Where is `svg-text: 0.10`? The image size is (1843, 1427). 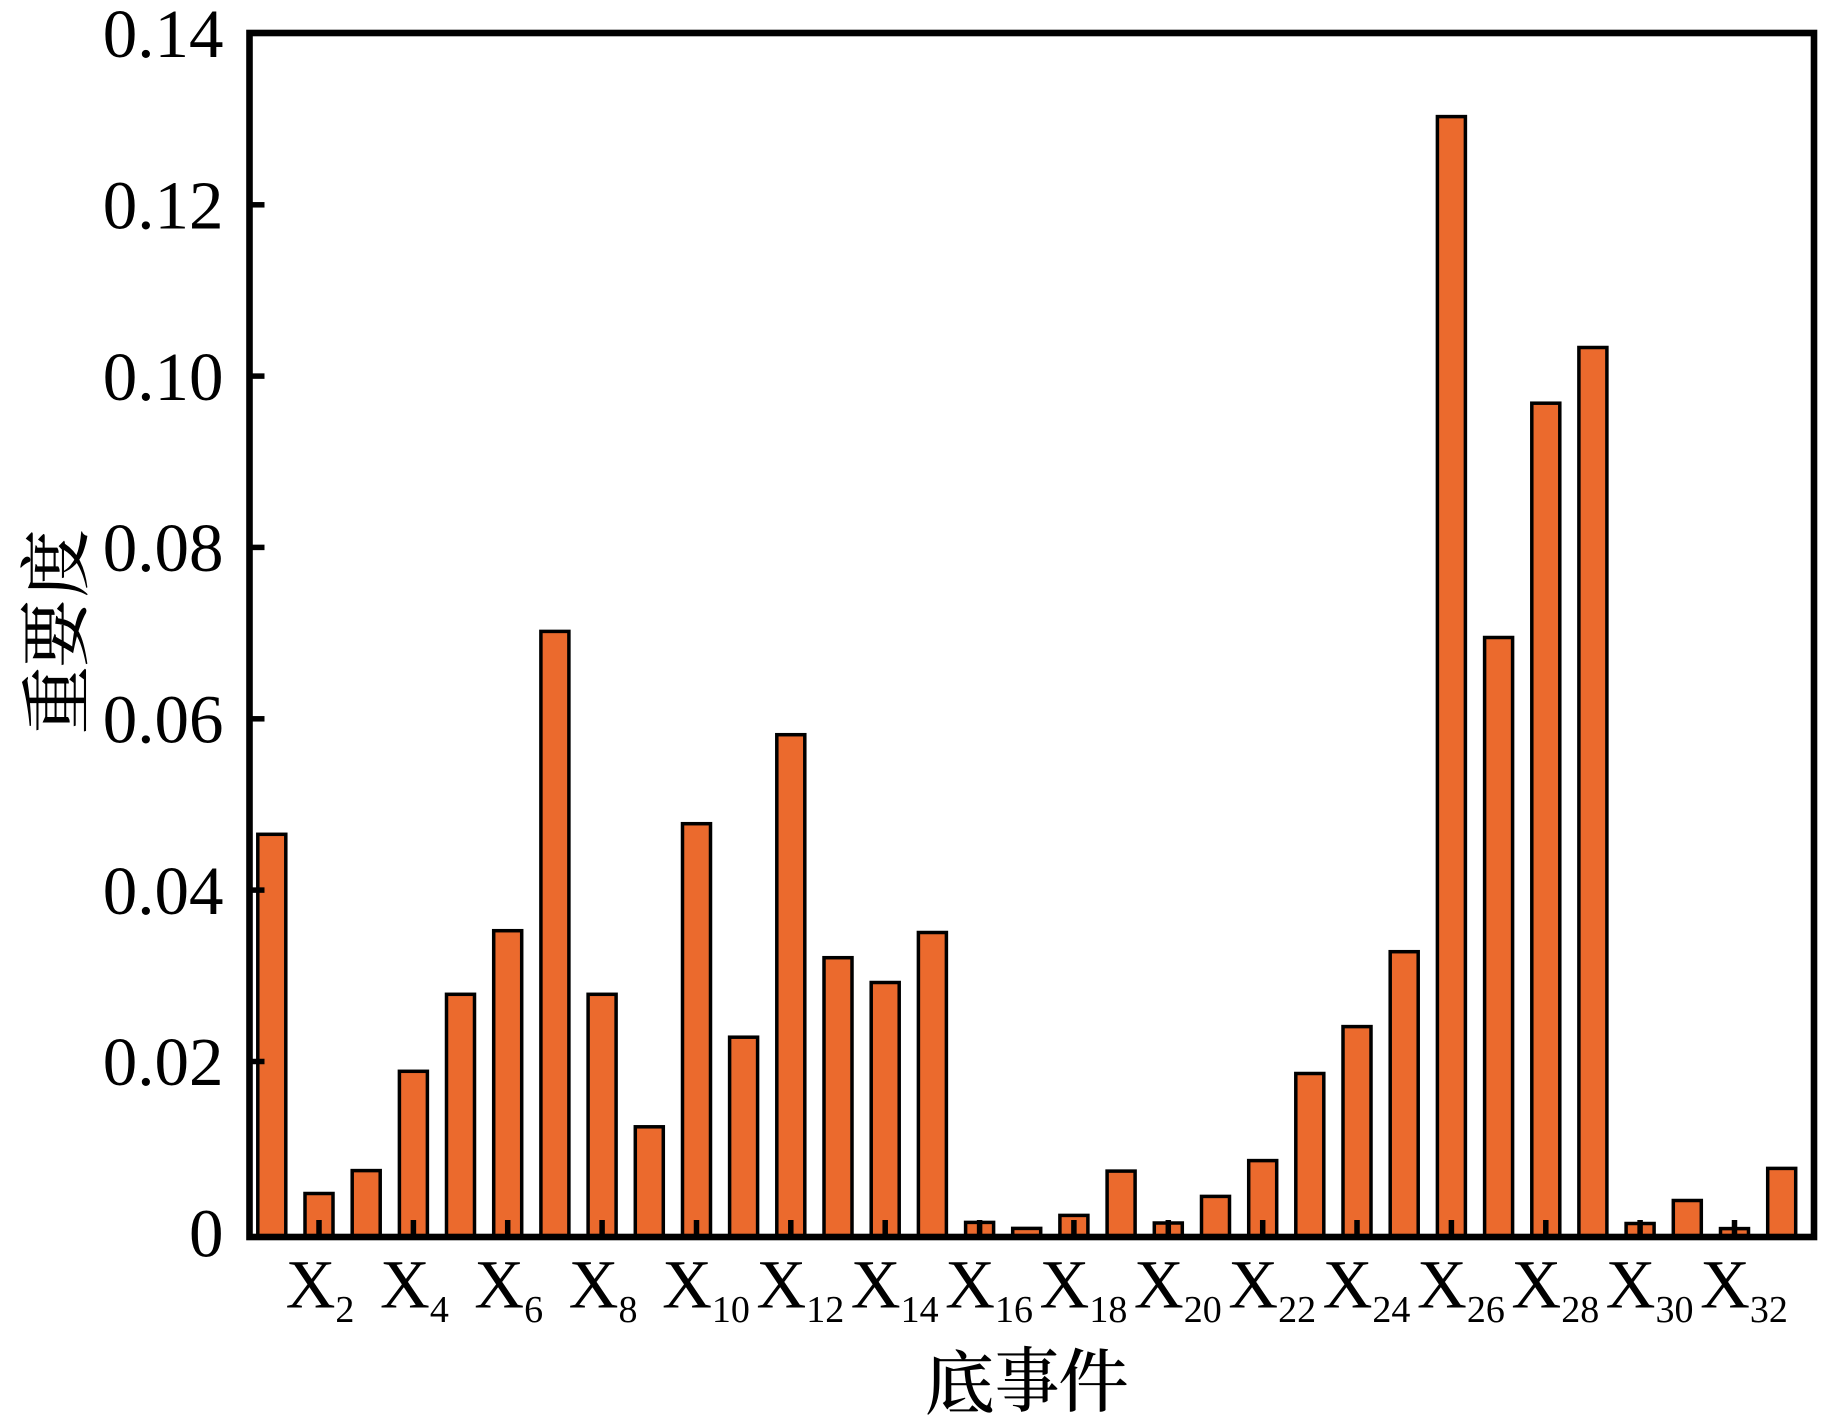
svg-text: 0.10 is located at coordinates (163, 377).